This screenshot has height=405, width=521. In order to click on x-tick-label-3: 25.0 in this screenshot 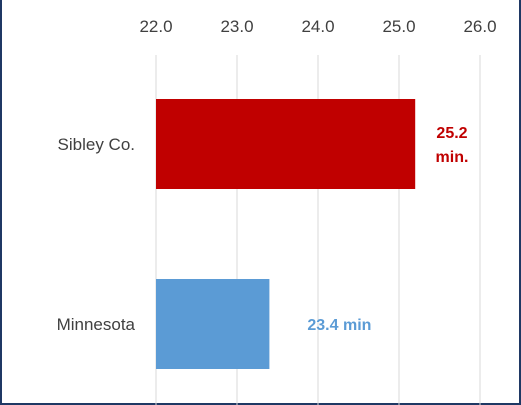, I will do `click(398, 26)`.